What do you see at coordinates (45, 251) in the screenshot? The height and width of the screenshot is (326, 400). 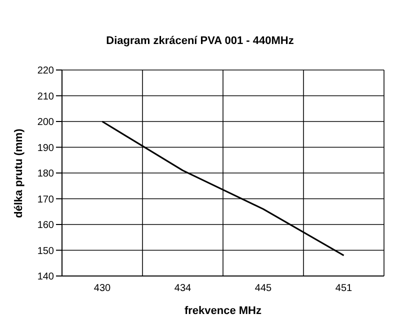 I see `y-tick-label: 150` at bounding box center [45, 251].